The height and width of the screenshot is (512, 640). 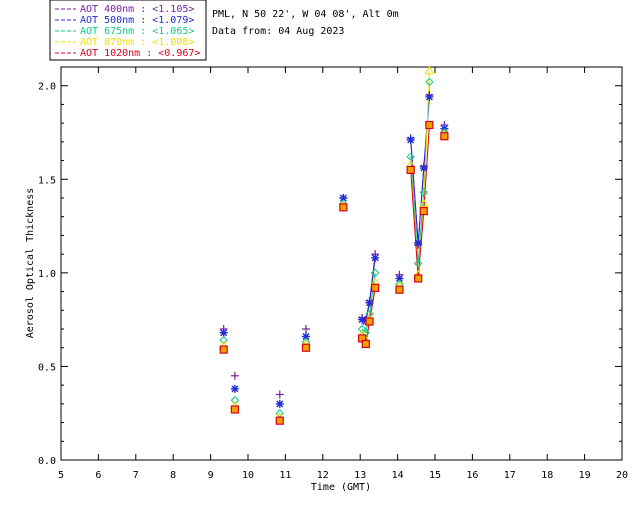 I want to click on x-tick-label: 9, so click(x=211, y=475).